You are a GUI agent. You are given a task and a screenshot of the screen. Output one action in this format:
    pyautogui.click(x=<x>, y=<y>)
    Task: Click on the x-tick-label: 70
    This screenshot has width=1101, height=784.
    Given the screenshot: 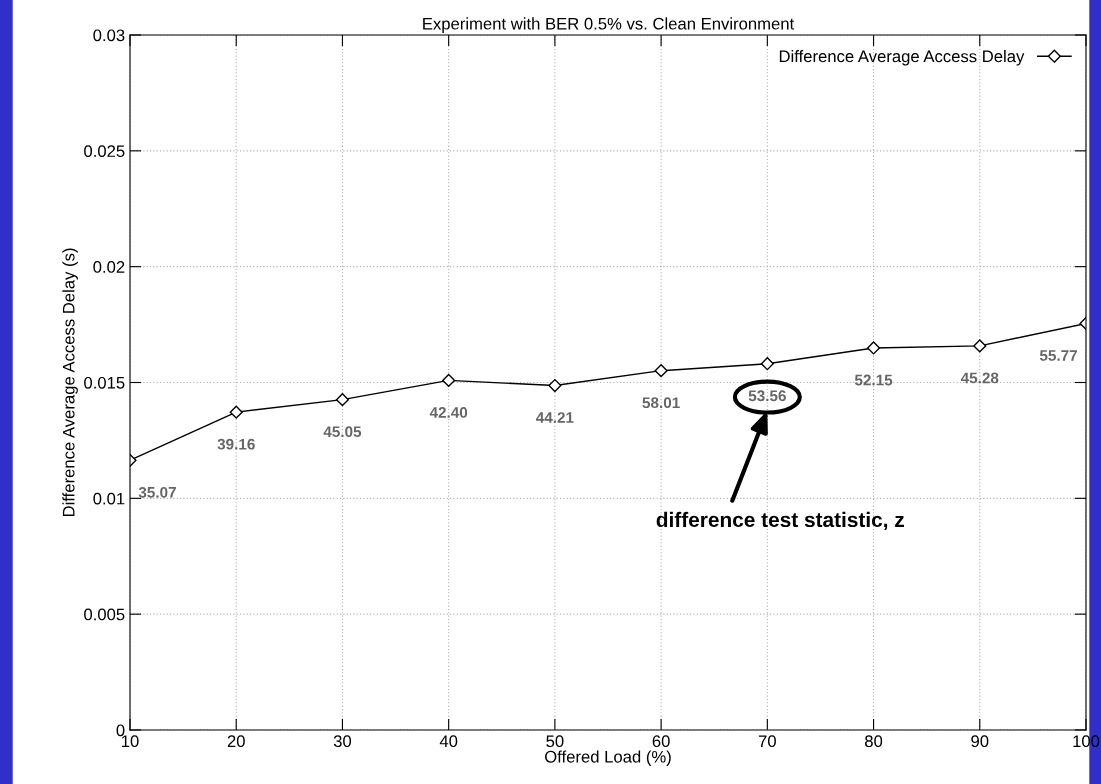 What is the action you would take?
    pyautogui.click(x=767, y=741)
    